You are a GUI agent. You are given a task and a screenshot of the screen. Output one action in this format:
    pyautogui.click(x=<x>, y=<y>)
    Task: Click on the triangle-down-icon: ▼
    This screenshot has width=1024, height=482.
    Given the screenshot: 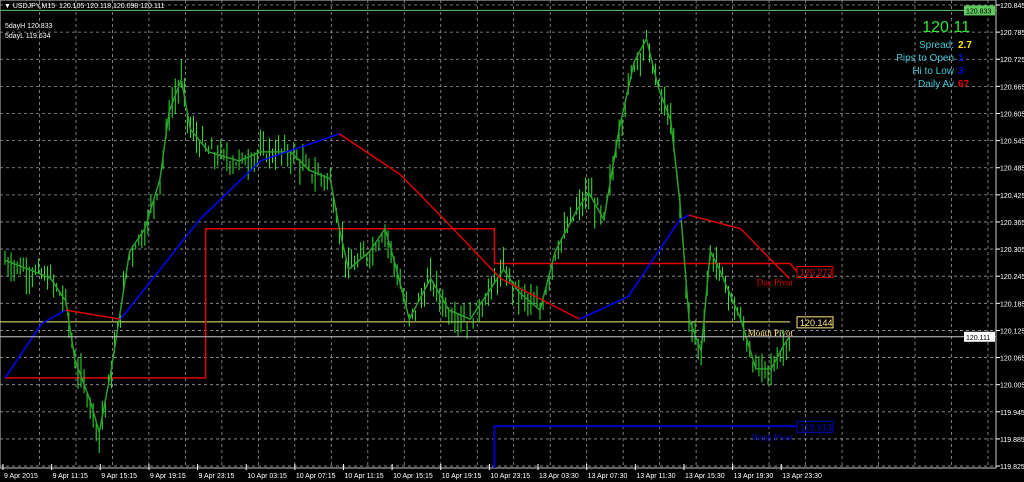 What is the action you would take?
    pyautogui.click(x=8, y=6)
    